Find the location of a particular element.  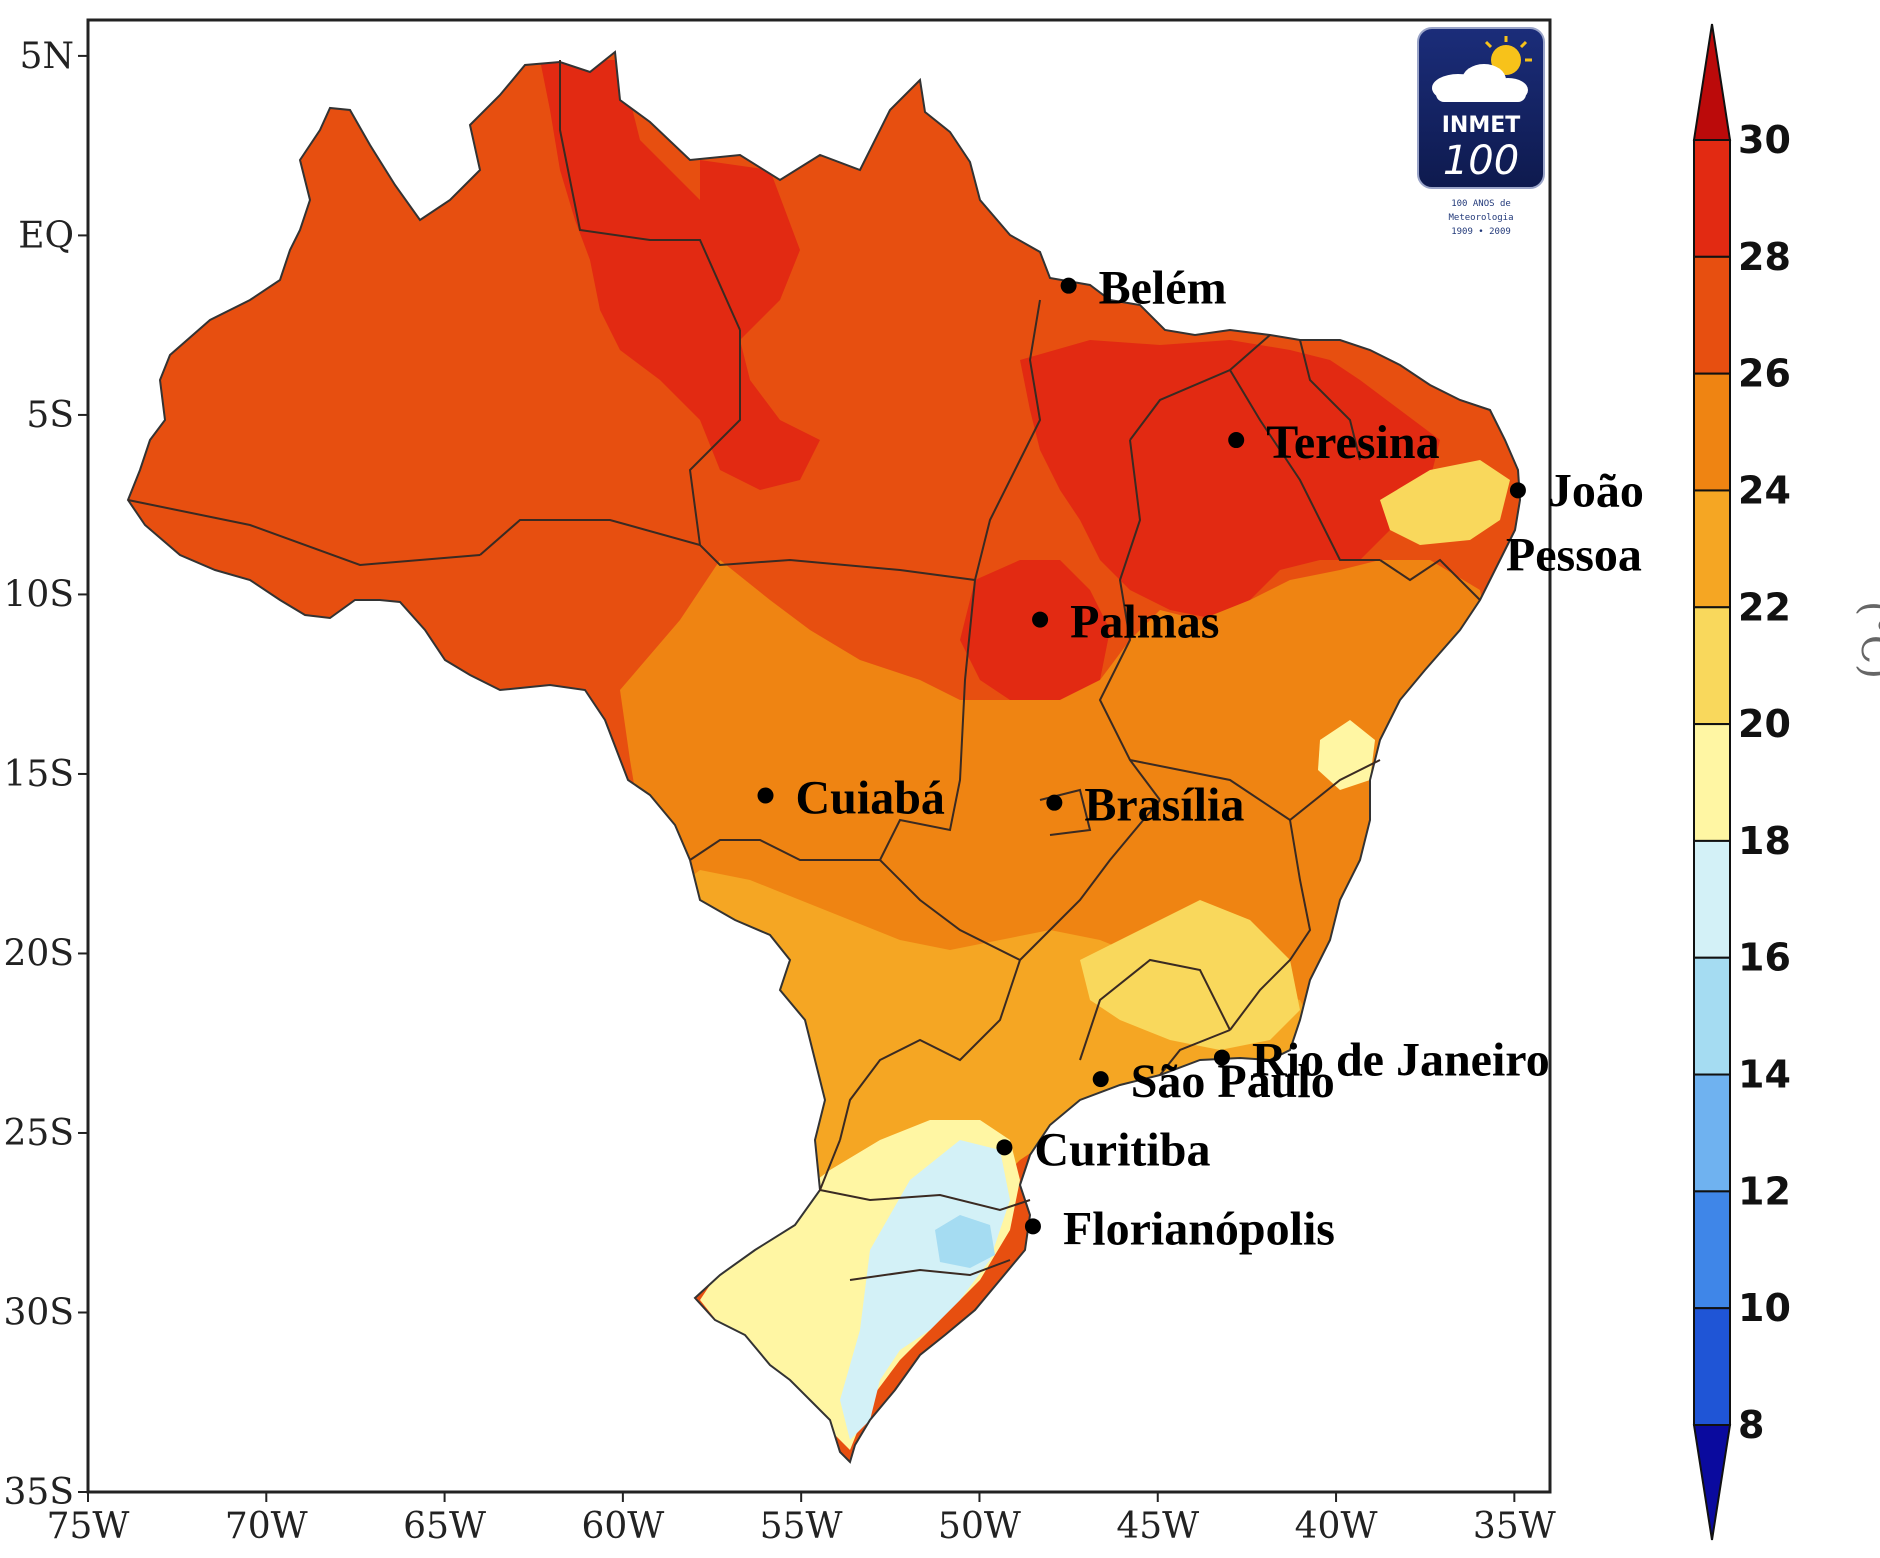

x-tick-label: 50W is located at coordinates (979, 1526).